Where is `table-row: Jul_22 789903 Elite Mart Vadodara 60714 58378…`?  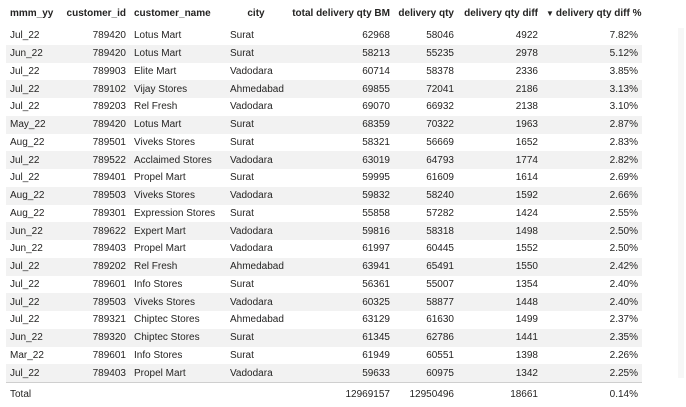 table-row: Jul_22 789903 Elite Mart Vadodara 60714 58378… is located at coordinates (324, 71).